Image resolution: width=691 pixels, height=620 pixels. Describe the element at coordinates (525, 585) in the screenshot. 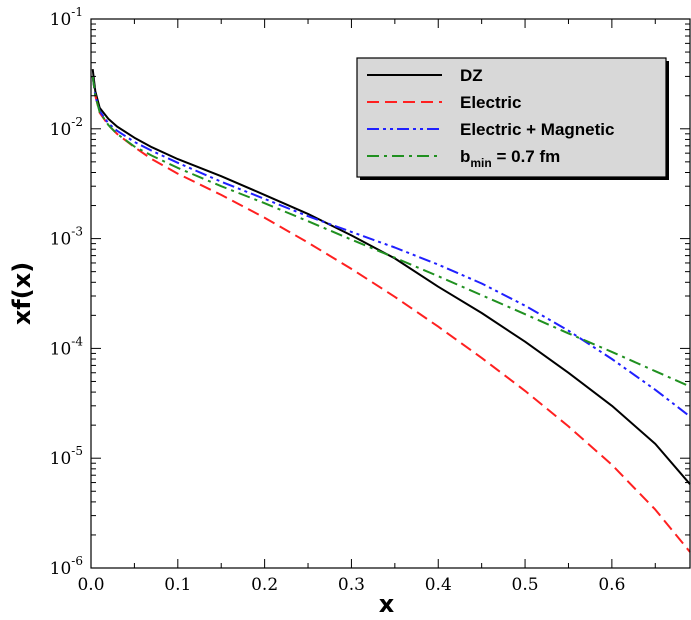

I see `x-tick-label: 0.5` at that location.